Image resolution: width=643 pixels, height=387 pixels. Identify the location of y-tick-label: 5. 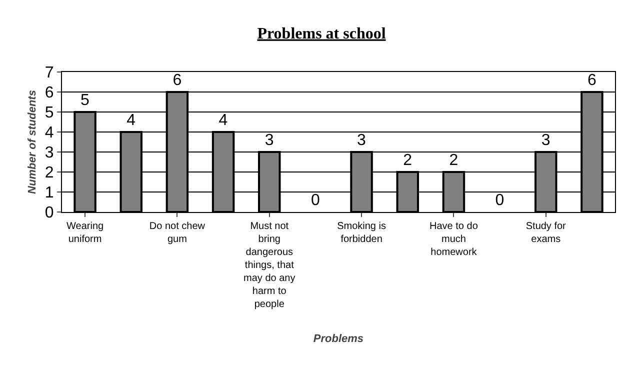
(49, 113).